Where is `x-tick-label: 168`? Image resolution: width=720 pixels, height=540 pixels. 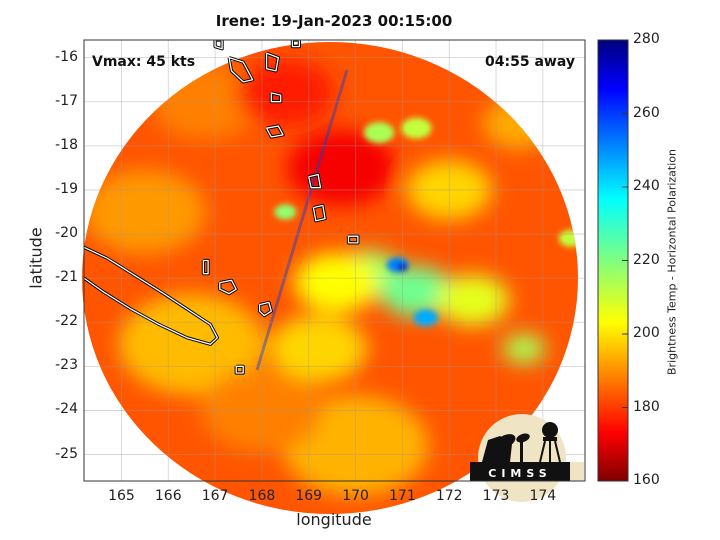 x-tick-label: 168 is located at coordinates (262, 496).